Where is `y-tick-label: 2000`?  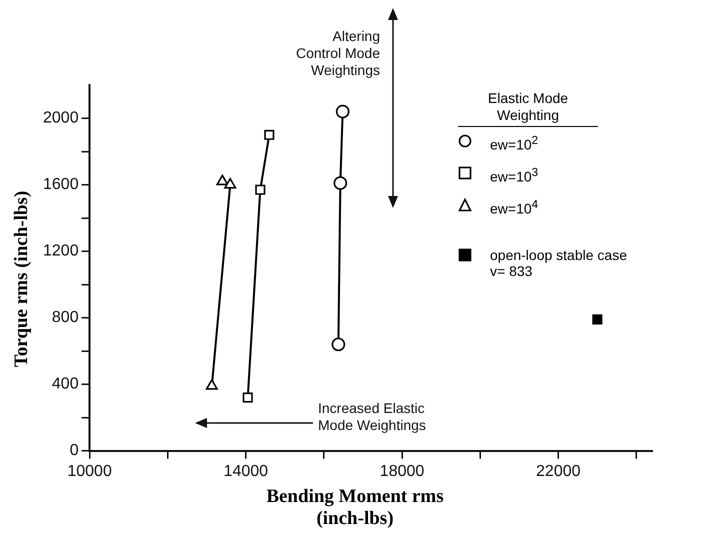
y-tick-label: 2000 is located at coordinates (61, 118).